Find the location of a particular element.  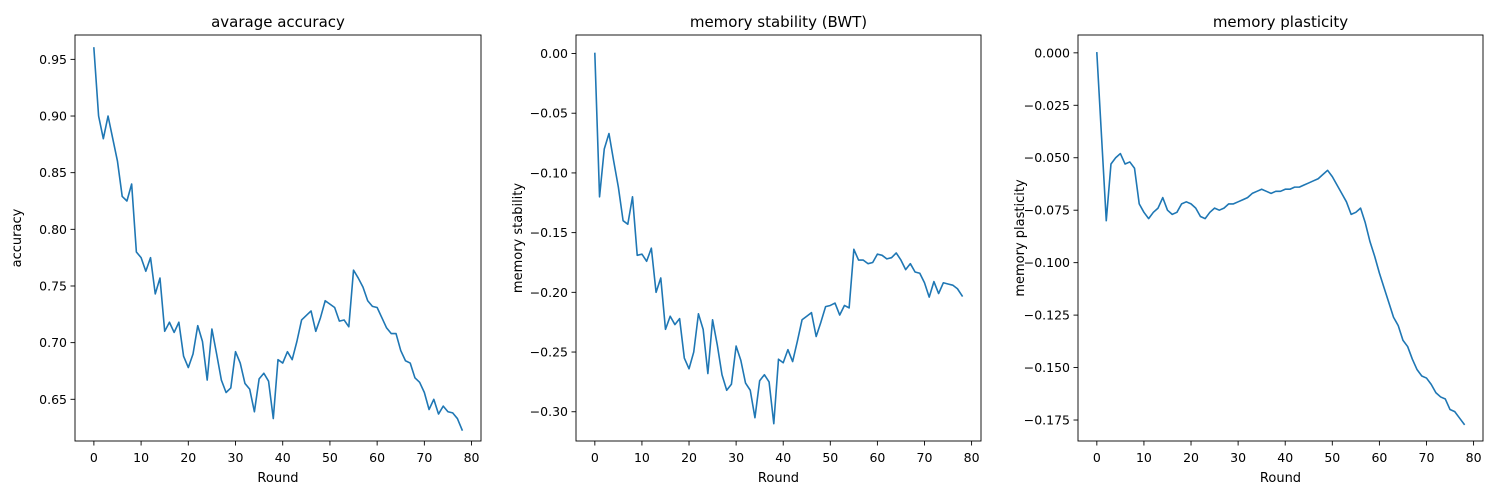

y-tick-label: −0.10 is located at coordinates (549, 172).